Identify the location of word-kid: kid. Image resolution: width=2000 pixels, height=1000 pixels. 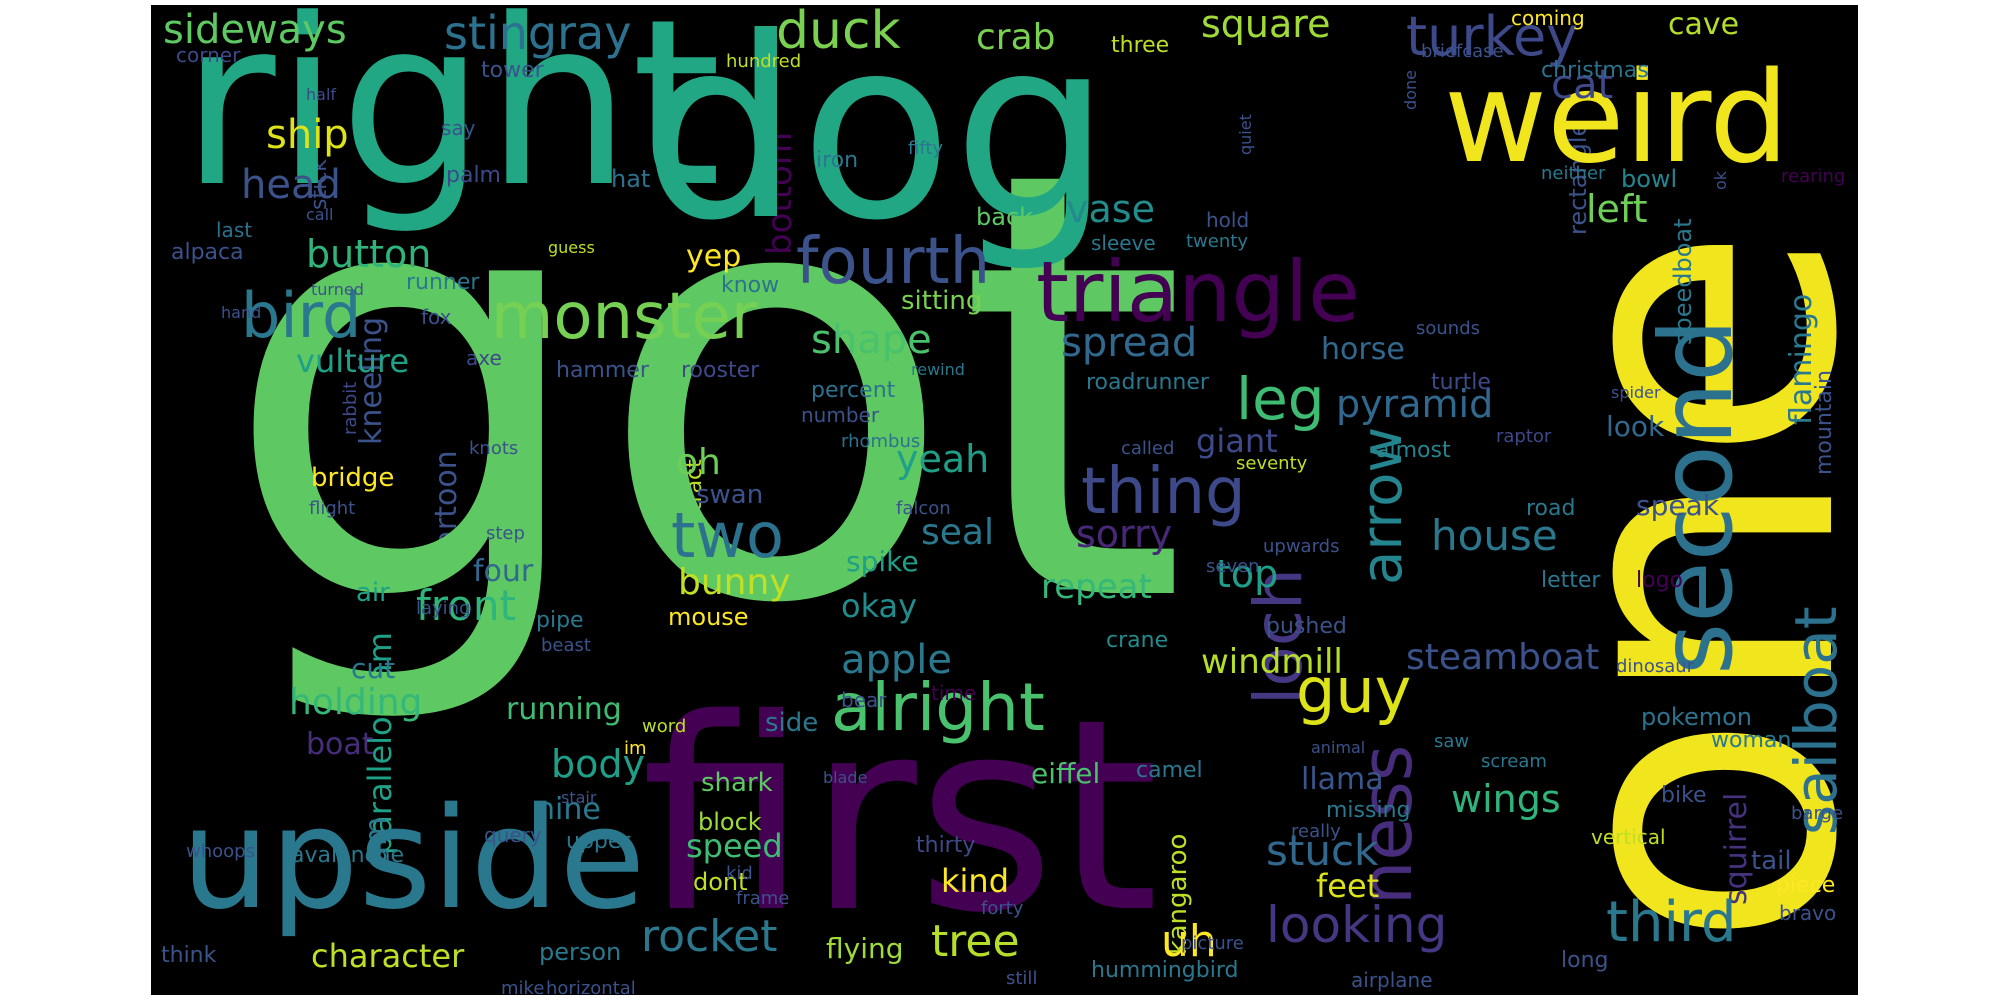
(739, 873).